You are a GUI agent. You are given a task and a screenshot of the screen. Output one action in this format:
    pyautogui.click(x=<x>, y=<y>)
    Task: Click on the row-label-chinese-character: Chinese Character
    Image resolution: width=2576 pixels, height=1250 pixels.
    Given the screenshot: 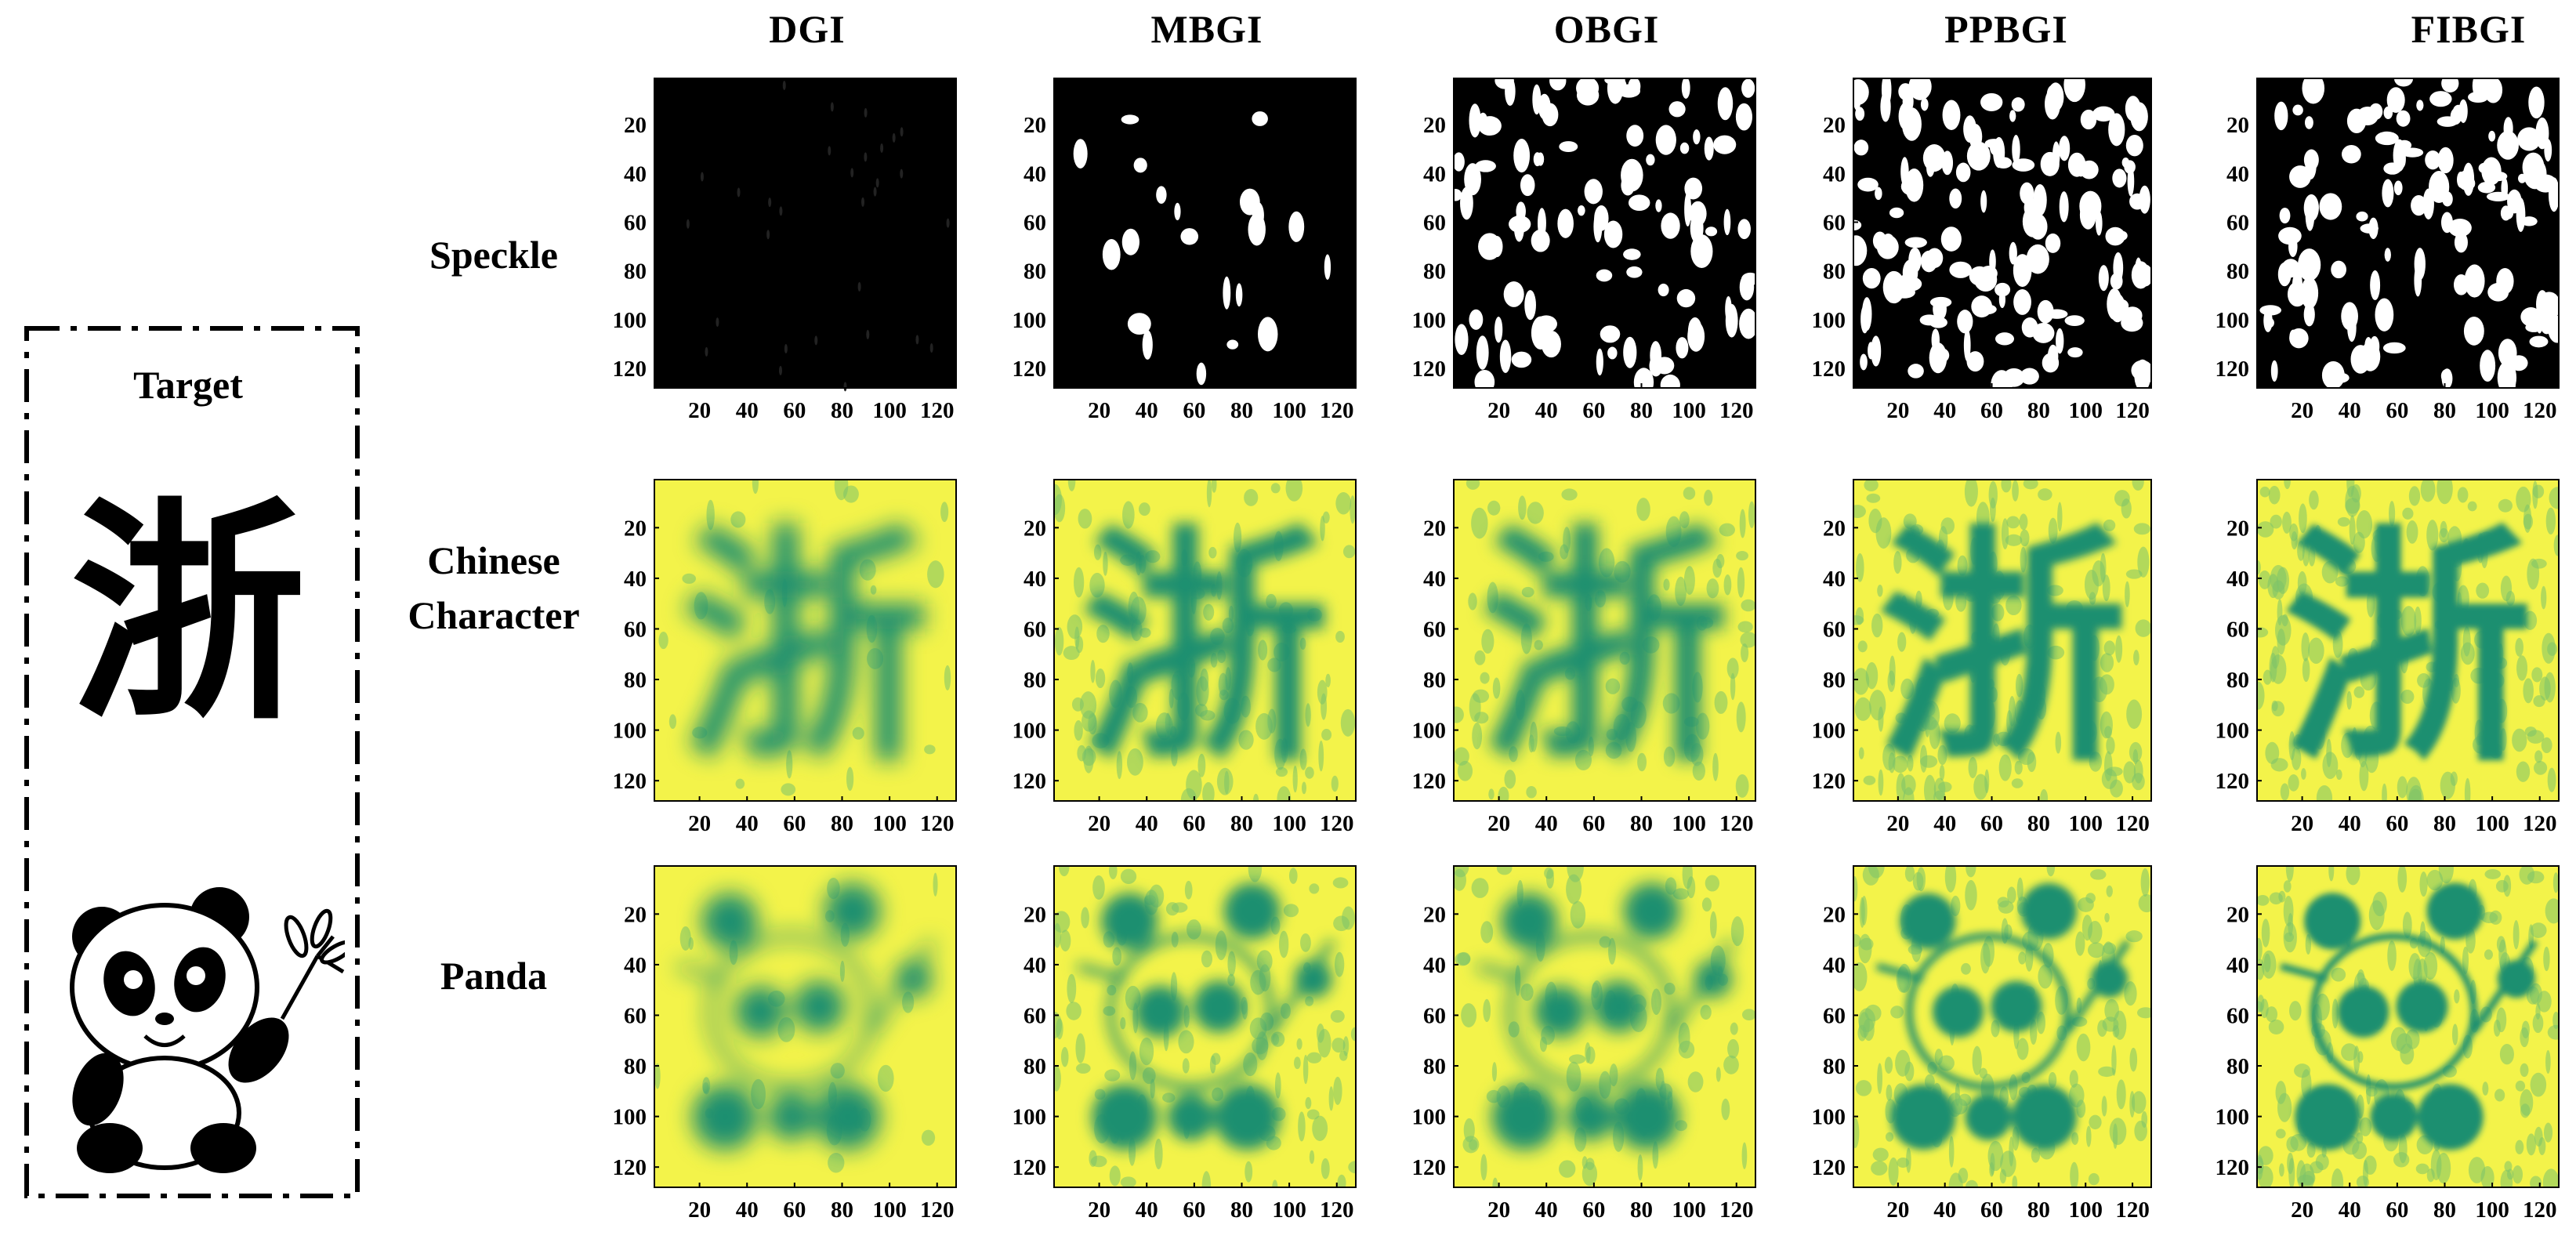 What is the action you would take?
    pyautogui.click(x=493, y=588)
    